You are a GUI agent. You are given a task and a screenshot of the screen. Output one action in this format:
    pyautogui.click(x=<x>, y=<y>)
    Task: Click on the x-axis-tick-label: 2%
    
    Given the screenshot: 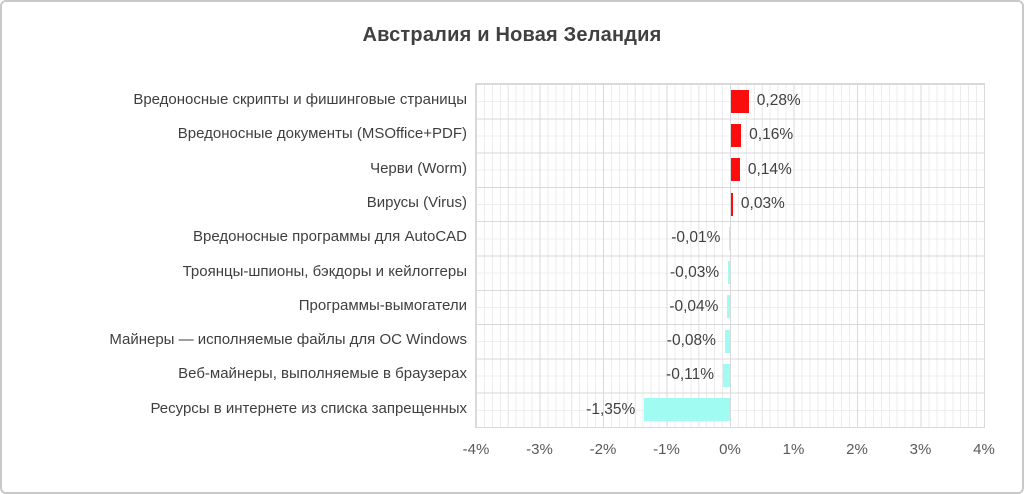 What is the action you would take?
    pyautogui.click(x=857, y=449)
    